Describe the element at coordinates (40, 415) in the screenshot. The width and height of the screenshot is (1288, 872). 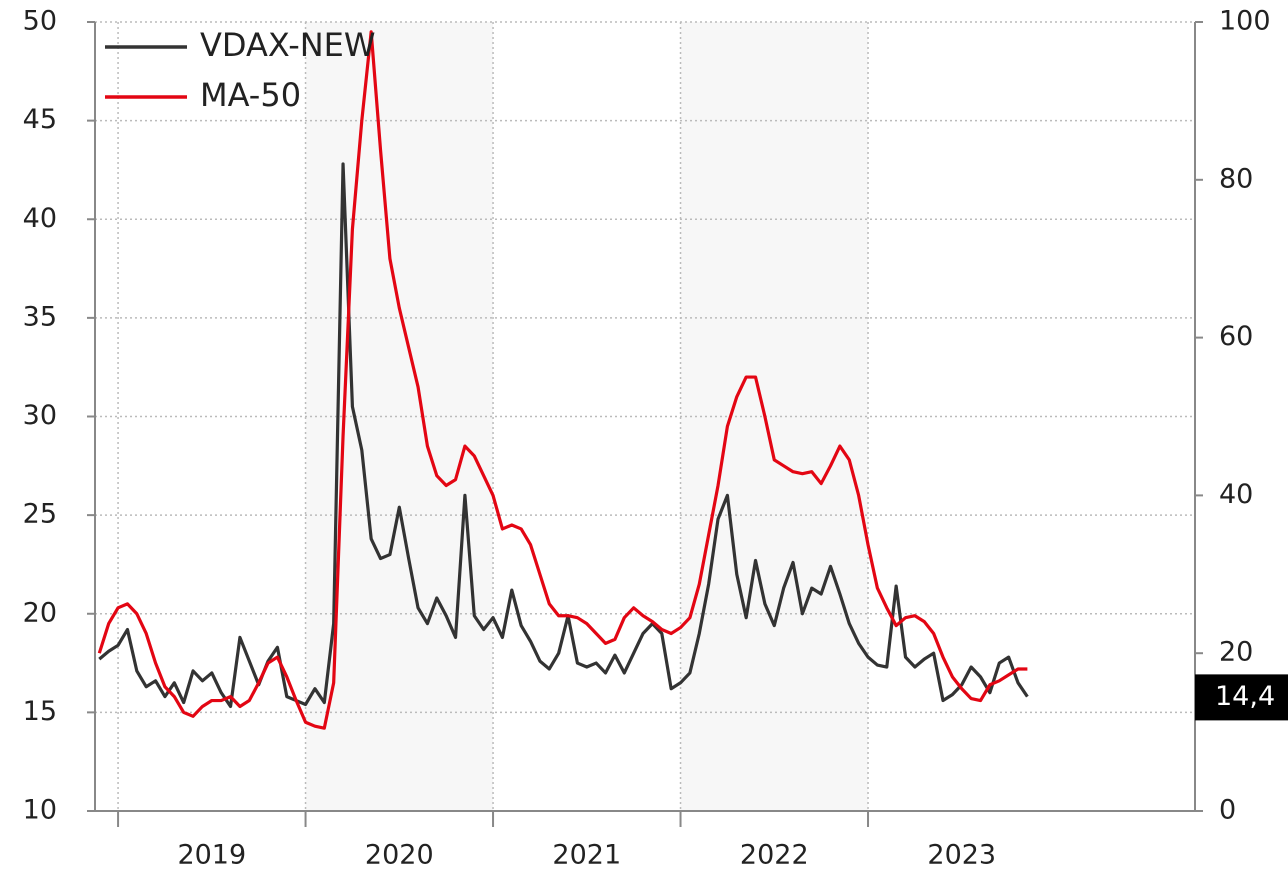
I see `y-tick-label: 30` at that location.